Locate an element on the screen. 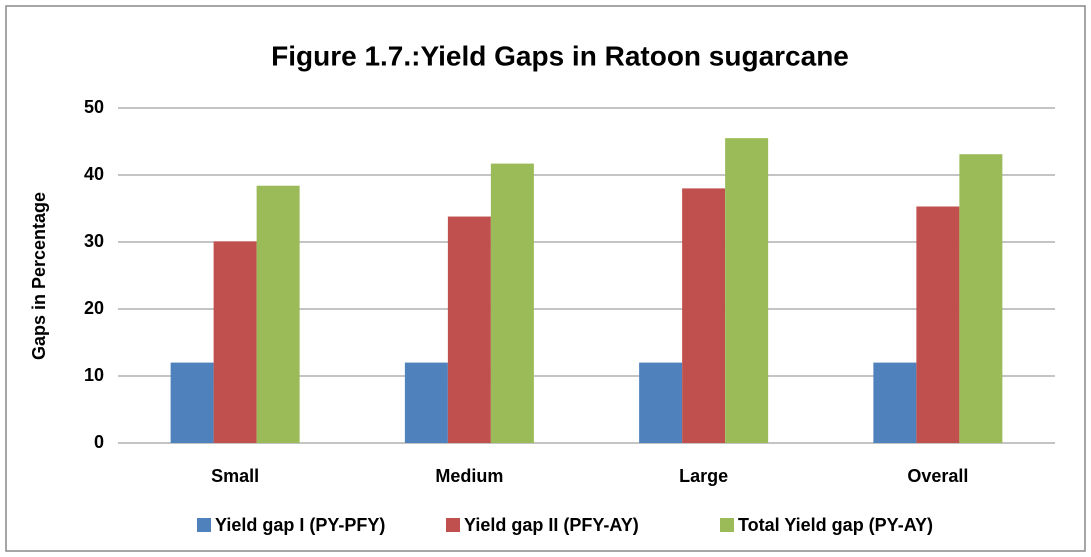 Image resolution: width=1091 pixels, height=557 pixels. x-tick-label: Overall is located at coordinates (937, 476).